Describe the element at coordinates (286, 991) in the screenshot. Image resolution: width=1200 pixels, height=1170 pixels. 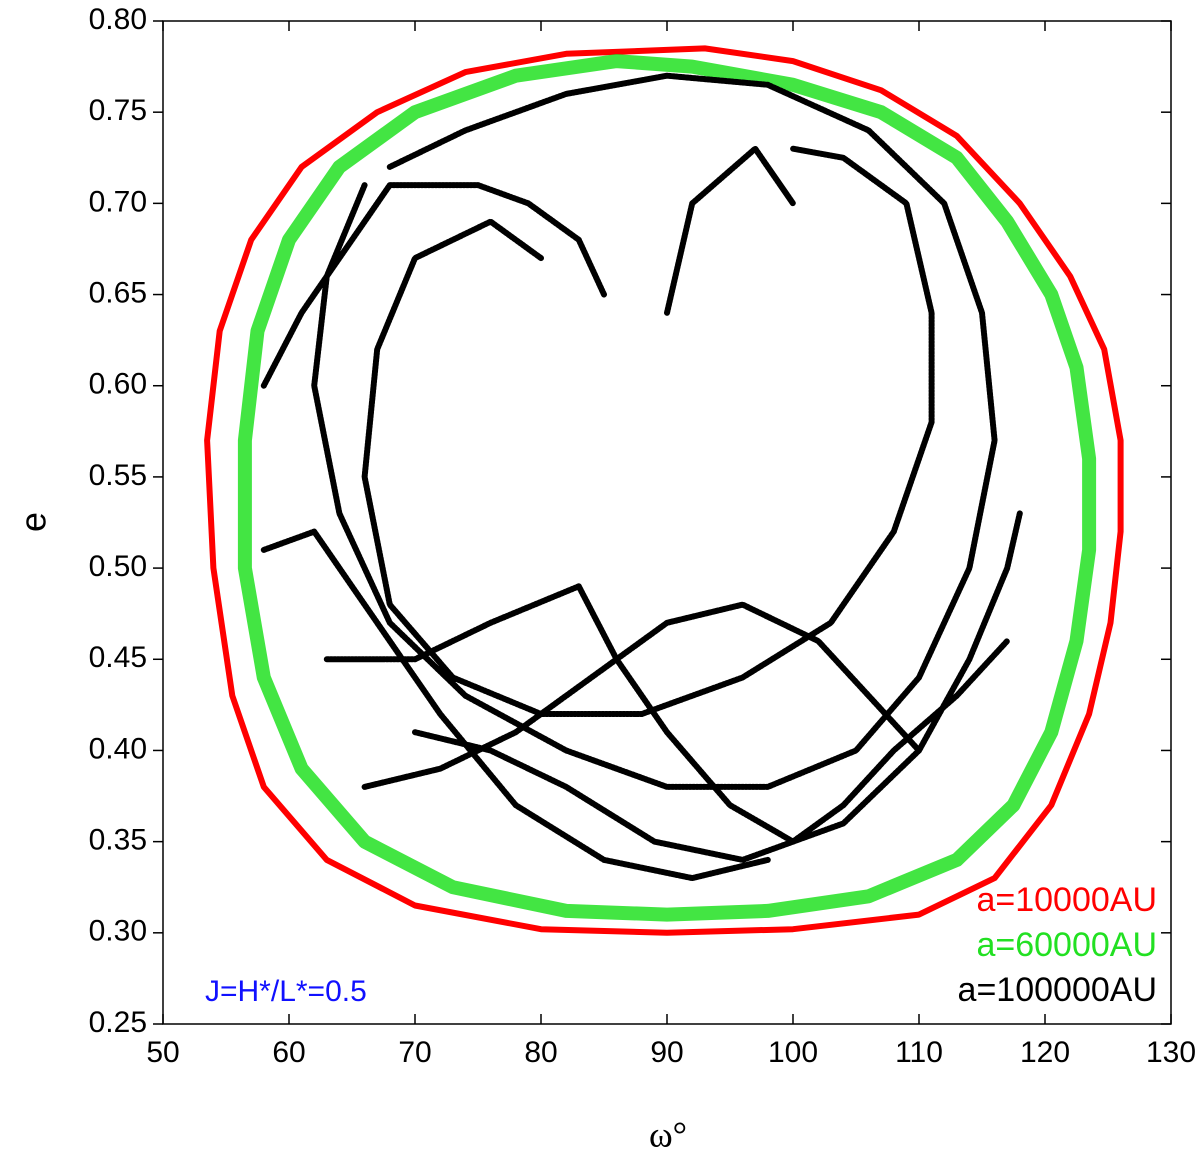
I see `annotation: J=H*/L*=0.5` at that location.